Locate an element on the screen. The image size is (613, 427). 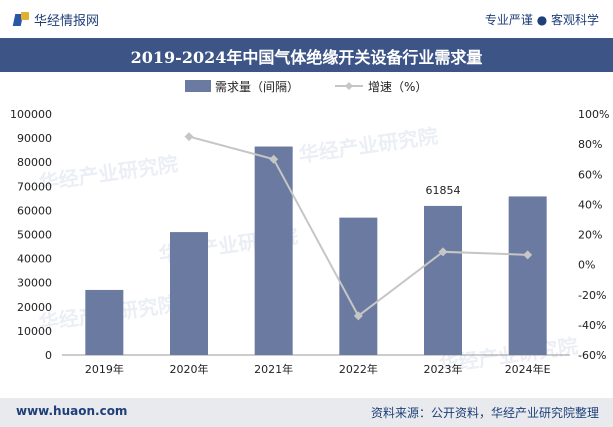
y-left-tick: 20000 is located at coordinates (34, 307).